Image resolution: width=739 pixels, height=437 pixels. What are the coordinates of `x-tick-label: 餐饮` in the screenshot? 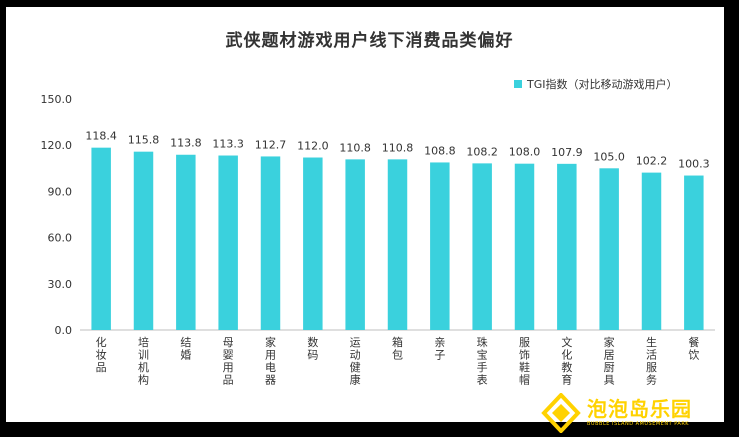 It's located at (693, 348).